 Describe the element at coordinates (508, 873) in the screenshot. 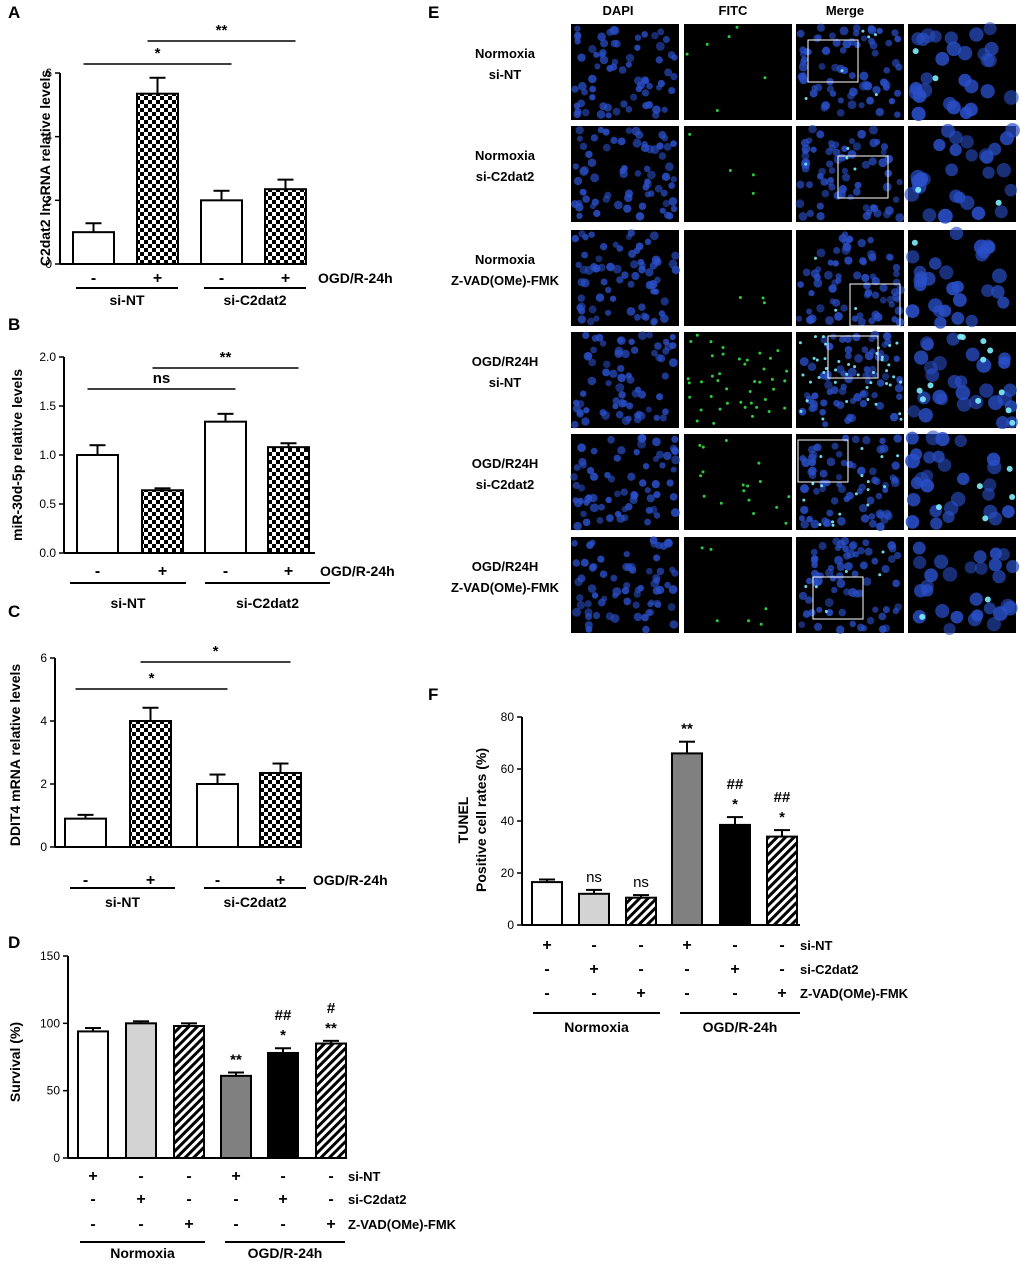

I see `panel-f-y-tick-label: 20` at that location.